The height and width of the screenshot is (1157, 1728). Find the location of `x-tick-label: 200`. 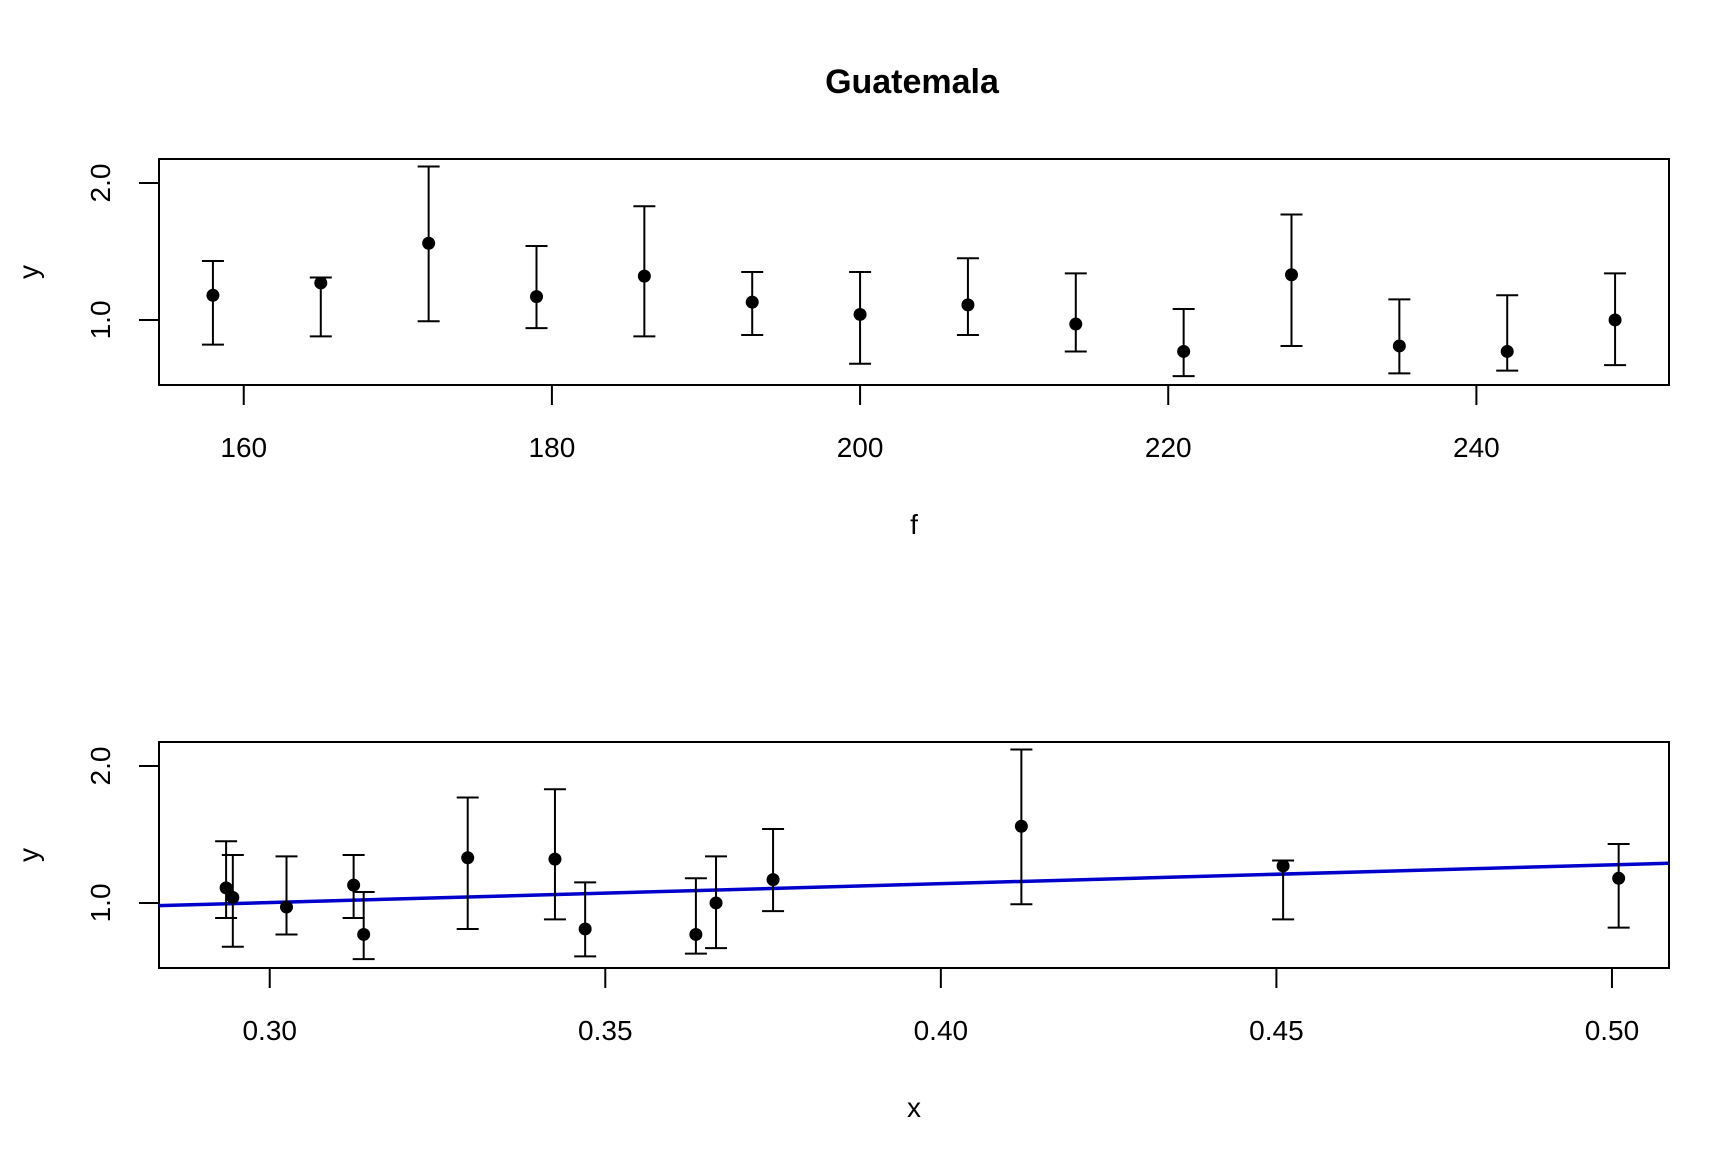

x-tick-label: 200 is located at coordinates (860, 447).